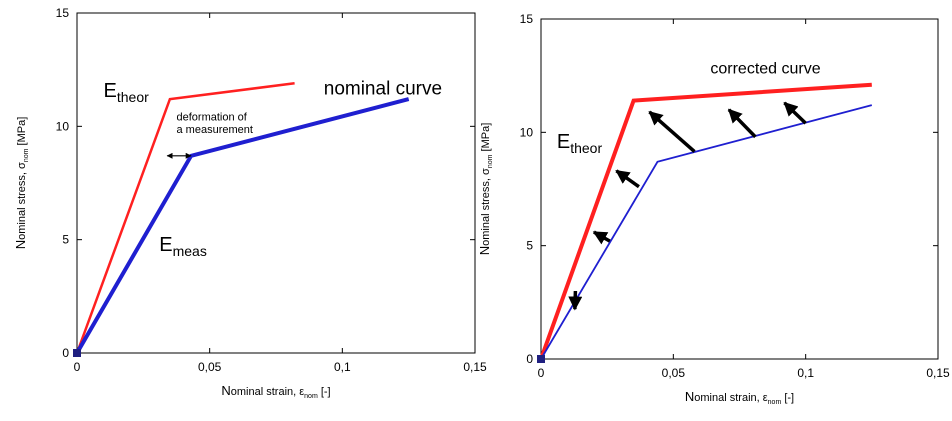  I want to click on annotation-text: a measurement, so click(215, 130).